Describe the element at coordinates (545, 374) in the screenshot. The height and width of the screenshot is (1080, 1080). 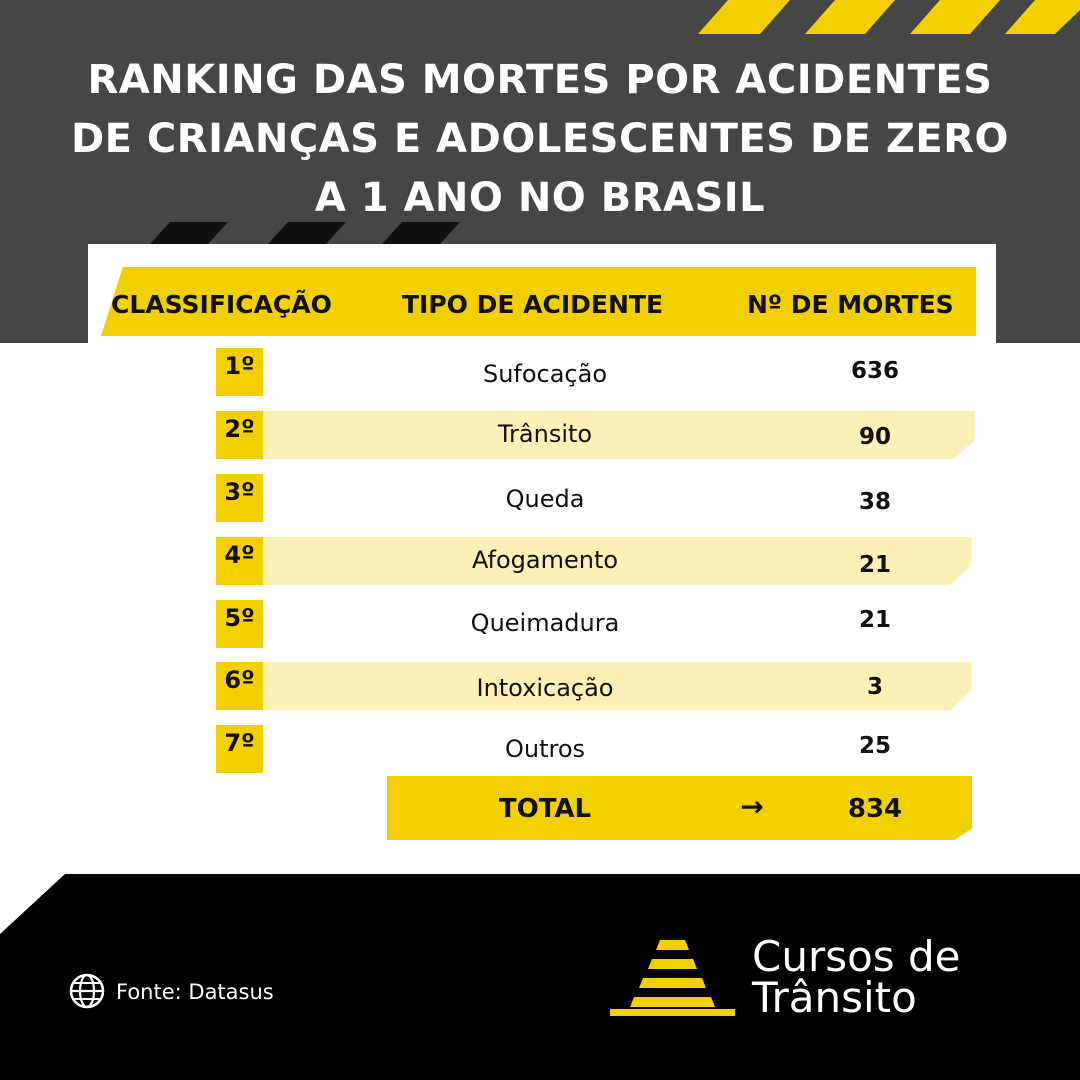
I see `type-cell-1: Sufocação` at that location.